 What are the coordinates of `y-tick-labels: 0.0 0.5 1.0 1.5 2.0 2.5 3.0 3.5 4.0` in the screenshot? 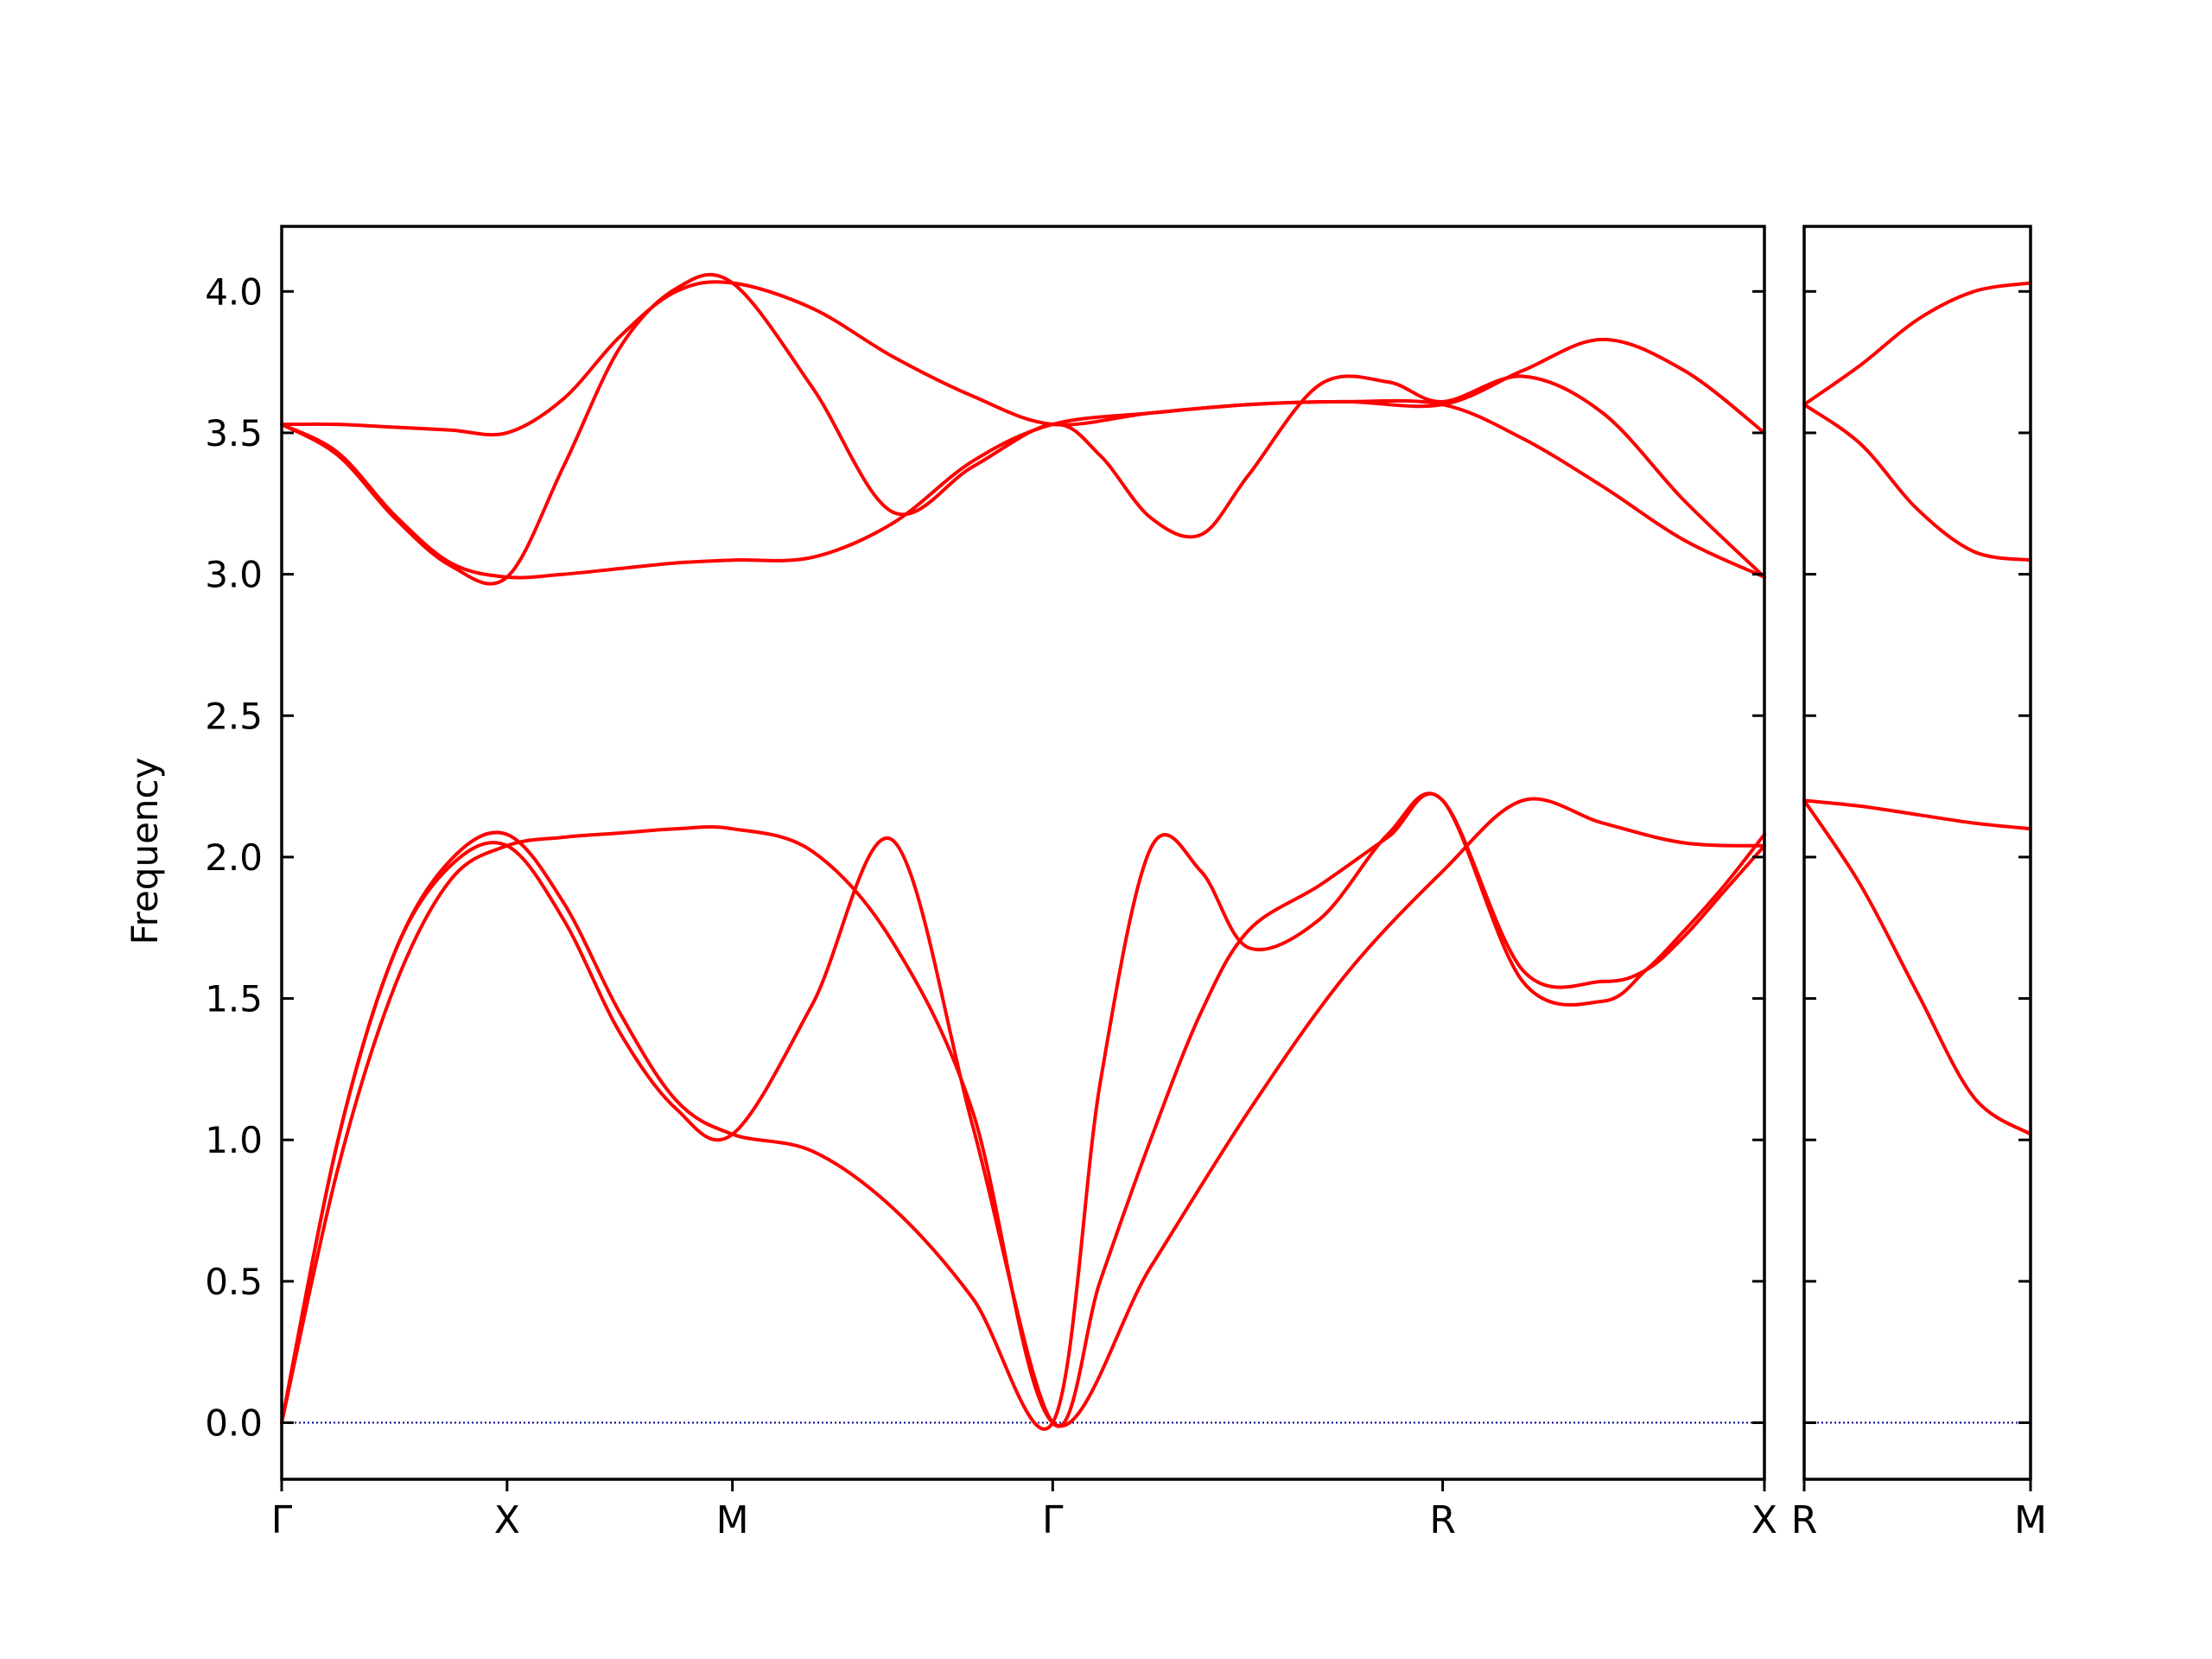 It's located at (234, 857).